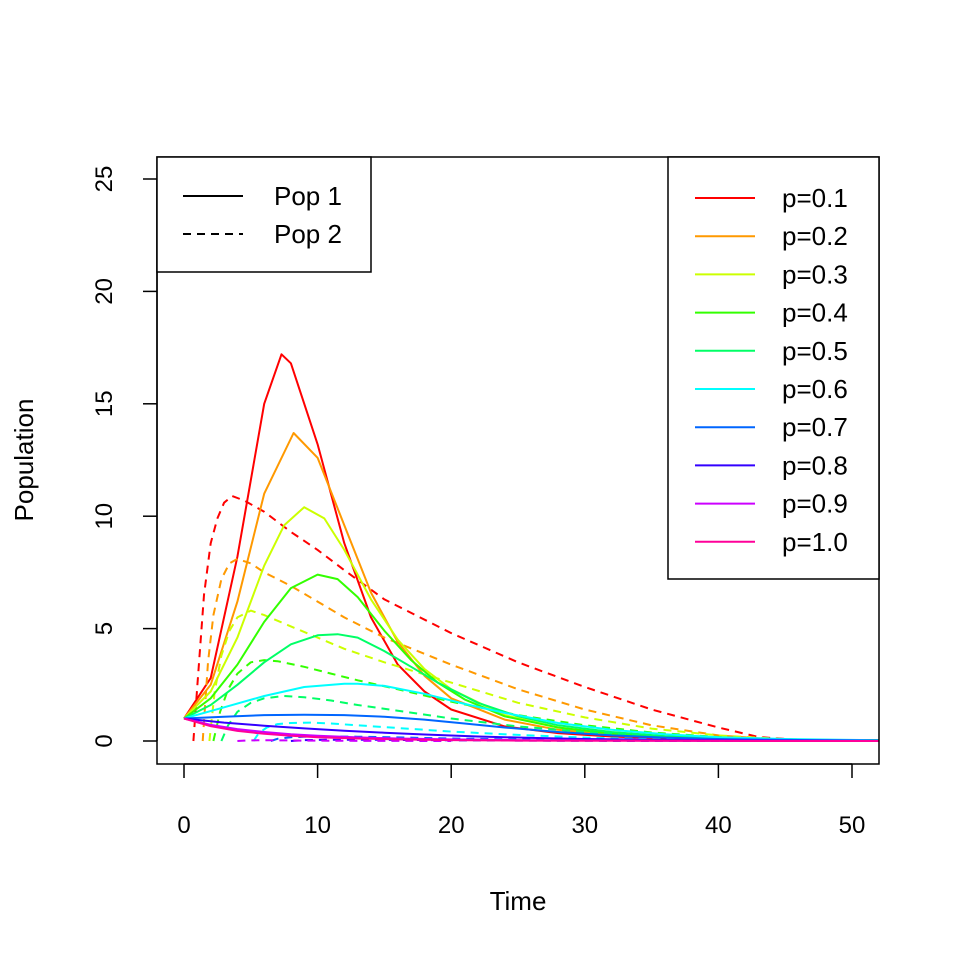  I want to click on series-line-p05-dashed, so click(549, 718).